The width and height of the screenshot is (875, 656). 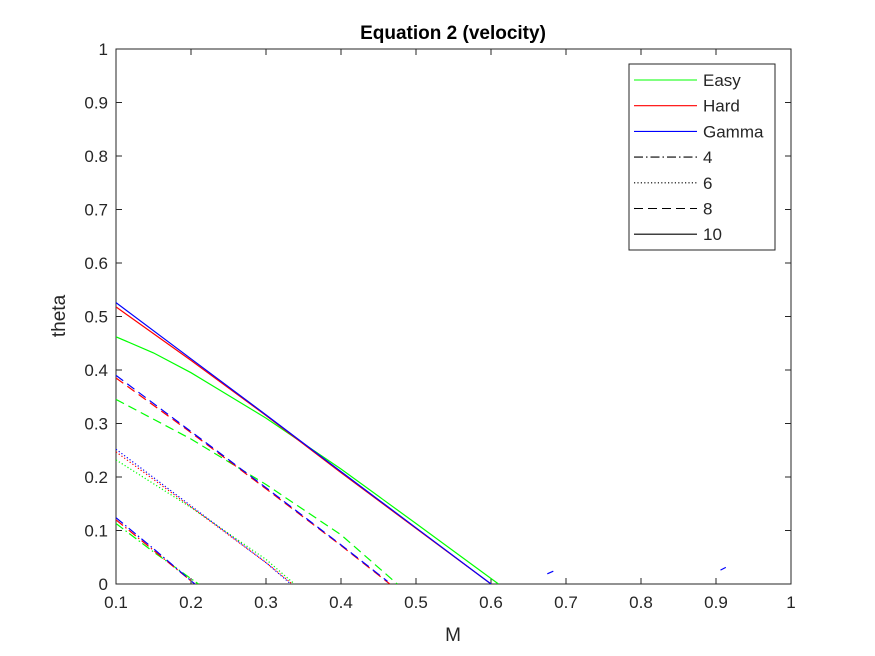 I want to click on y-tick-label: 0.3, so click(x=96, y=424).